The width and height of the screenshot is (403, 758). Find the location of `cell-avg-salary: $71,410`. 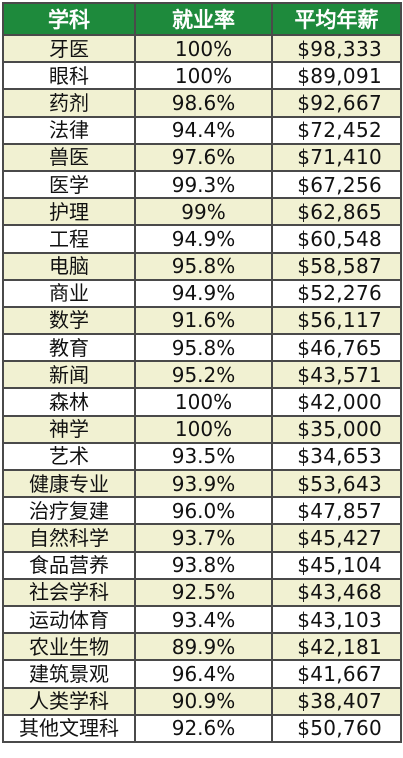

cell-avg-salary: $71,410 is located at coordinates (336, 157).